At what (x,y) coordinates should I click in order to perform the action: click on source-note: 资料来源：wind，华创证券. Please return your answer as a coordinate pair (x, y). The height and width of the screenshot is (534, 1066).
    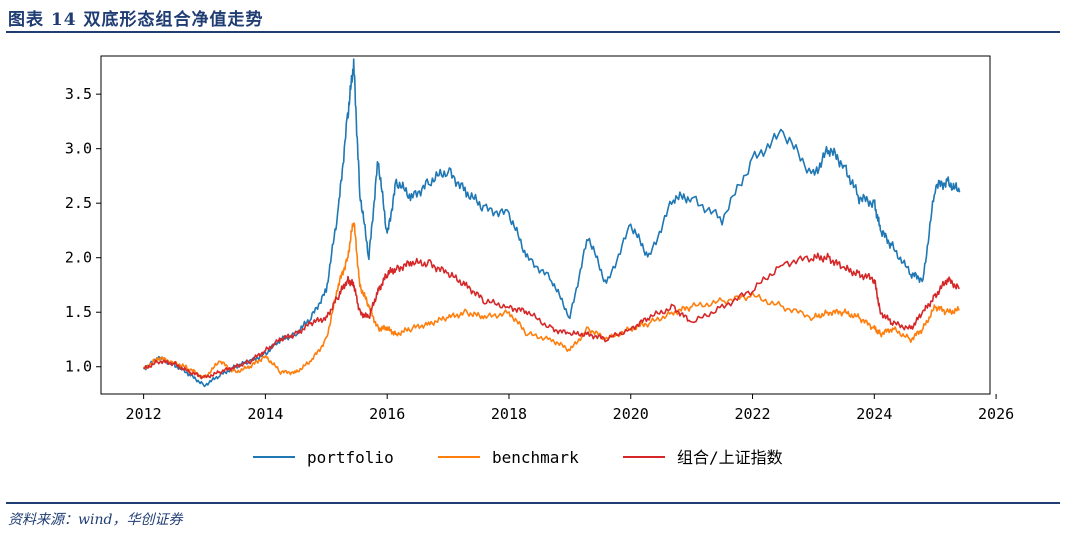
    Looking at the image, I should click on (95, 520).